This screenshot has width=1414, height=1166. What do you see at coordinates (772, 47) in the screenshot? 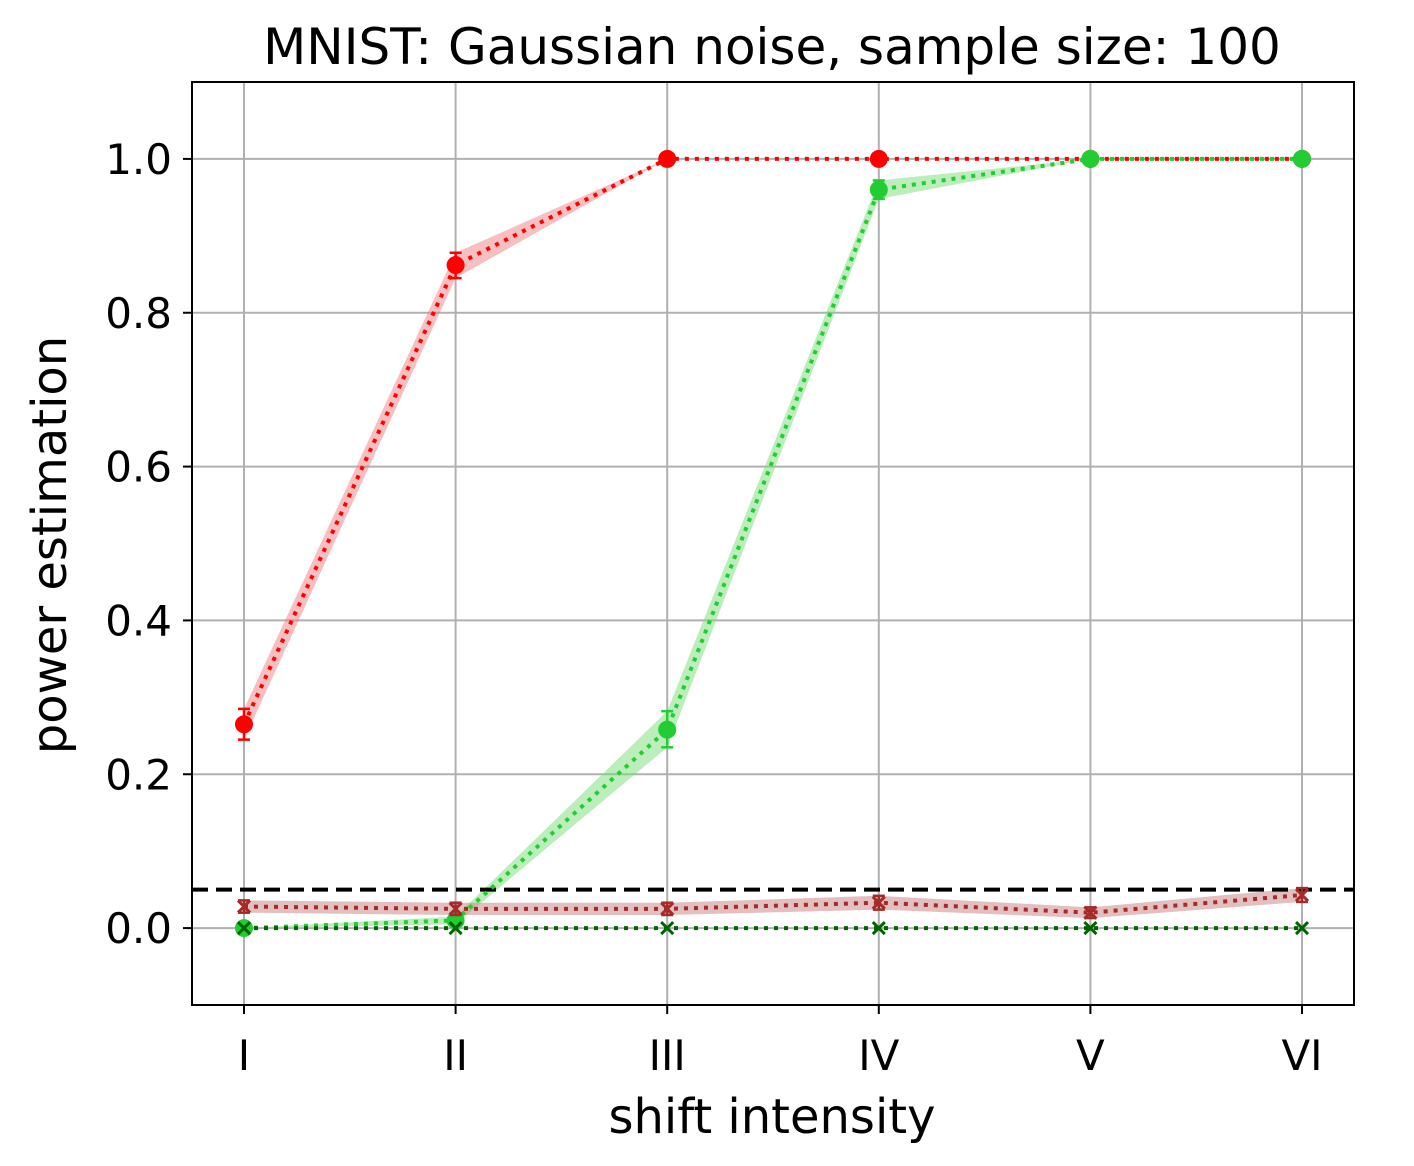
I see `chart-title: MNIST: Gaussian noise, sample size: 100` at bounding box center [772, 47].